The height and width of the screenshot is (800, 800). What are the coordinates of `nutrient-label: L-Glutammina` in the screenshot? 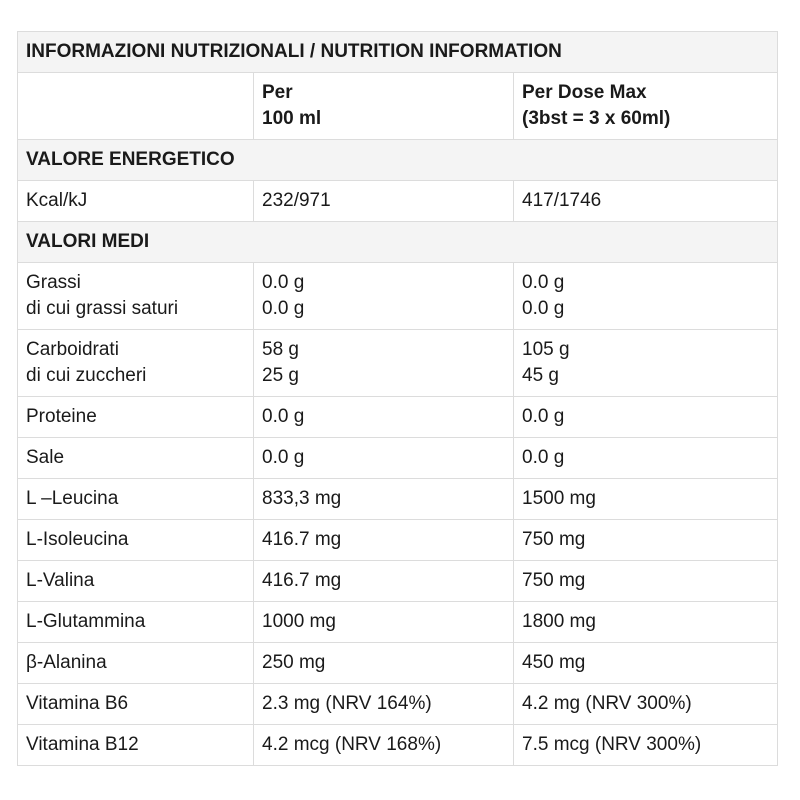 It's located at (135, 622).